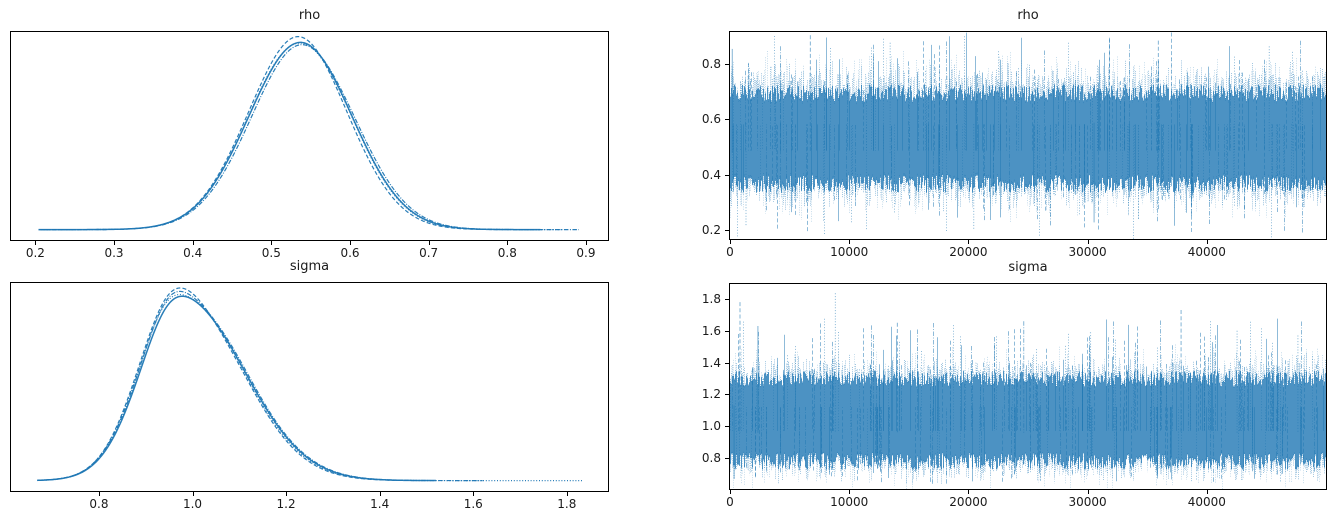  Describe the element at coordinates (286, 504) in the screenshot. I see `x-tick-label: 1.2` at that location.